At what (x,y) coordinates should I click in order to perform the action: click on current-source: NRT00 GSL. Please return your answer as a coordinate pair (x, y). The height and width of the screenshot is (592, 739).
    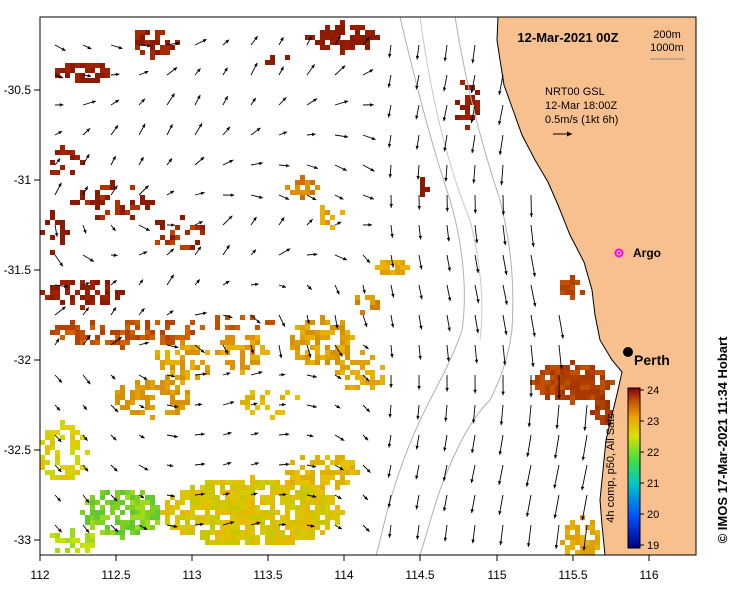
    Looking at the image, I should click on (575, 92).